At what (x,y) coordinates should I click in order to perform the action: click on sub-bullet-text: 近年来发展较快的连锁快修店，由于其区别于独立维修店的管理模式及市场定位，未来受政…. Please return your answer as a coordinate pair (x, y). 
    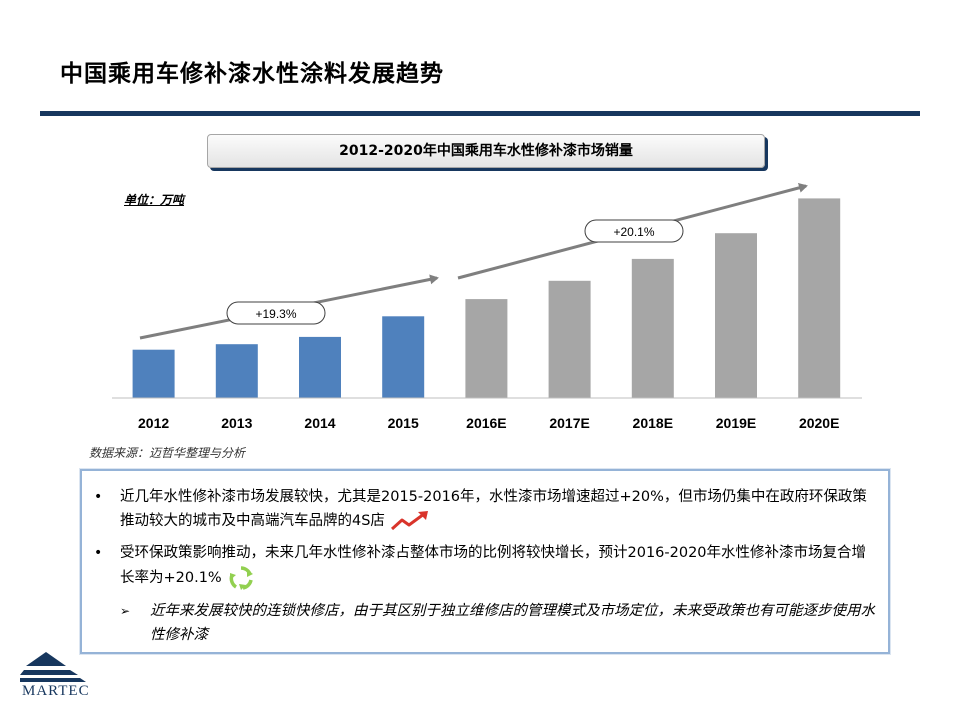
    Looking at the image, I should click on (512, 623).